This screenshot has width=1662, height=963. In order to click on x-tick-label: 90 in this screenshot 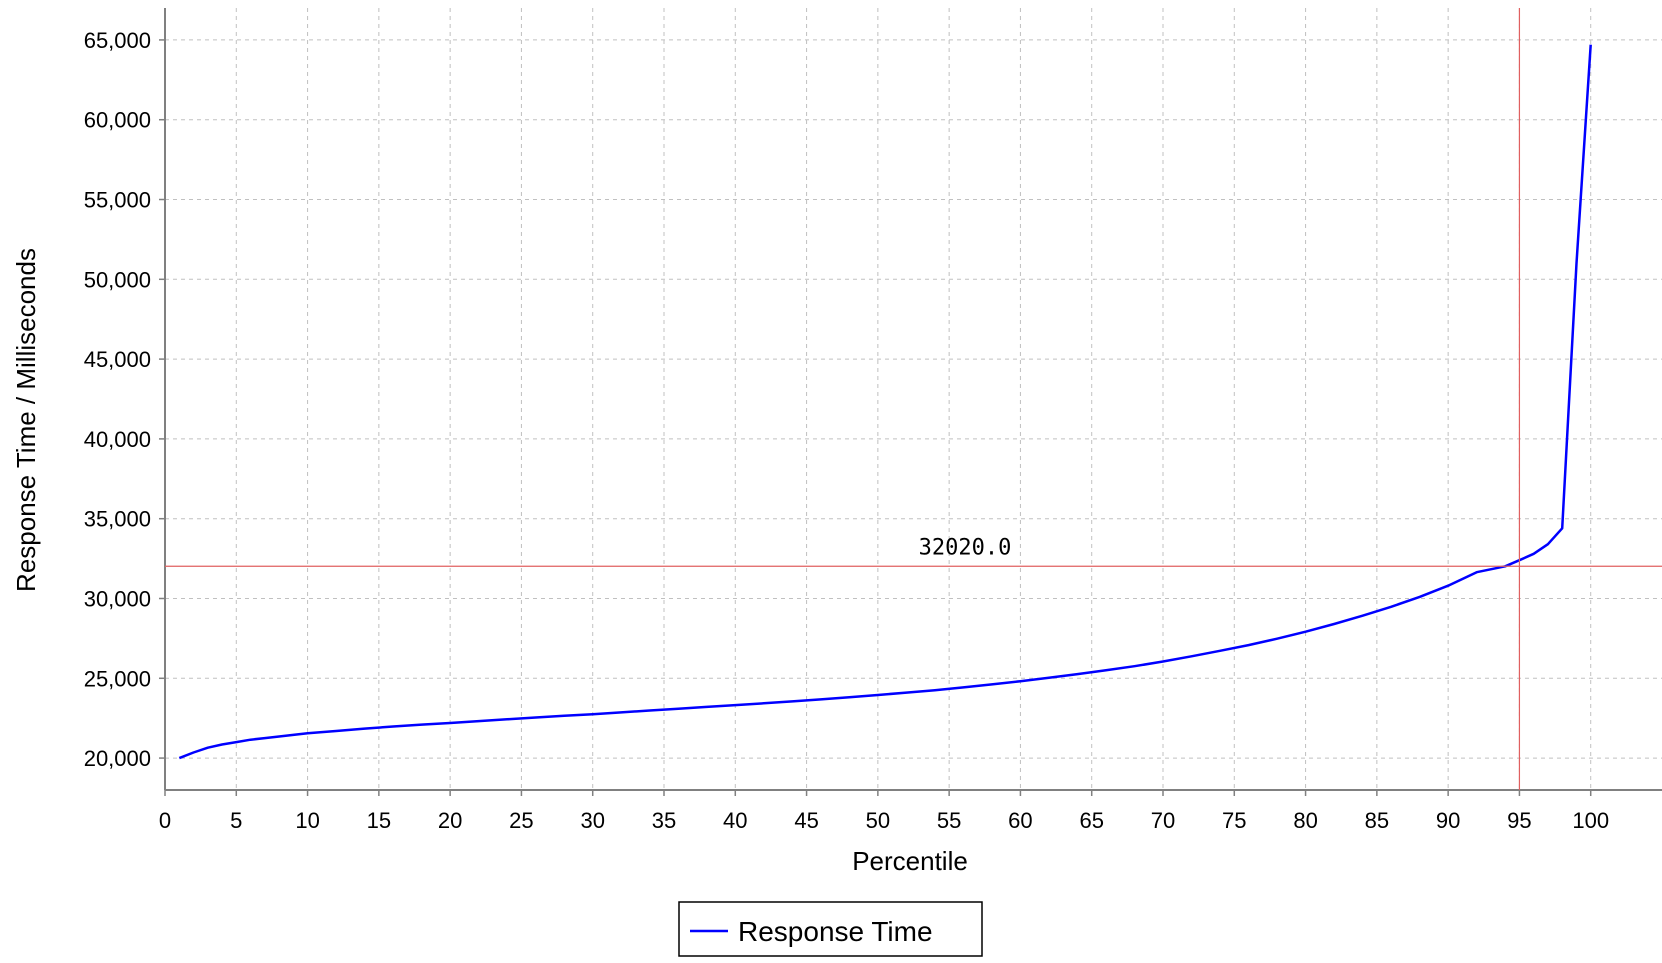, I will do `click(1448, 820)`.